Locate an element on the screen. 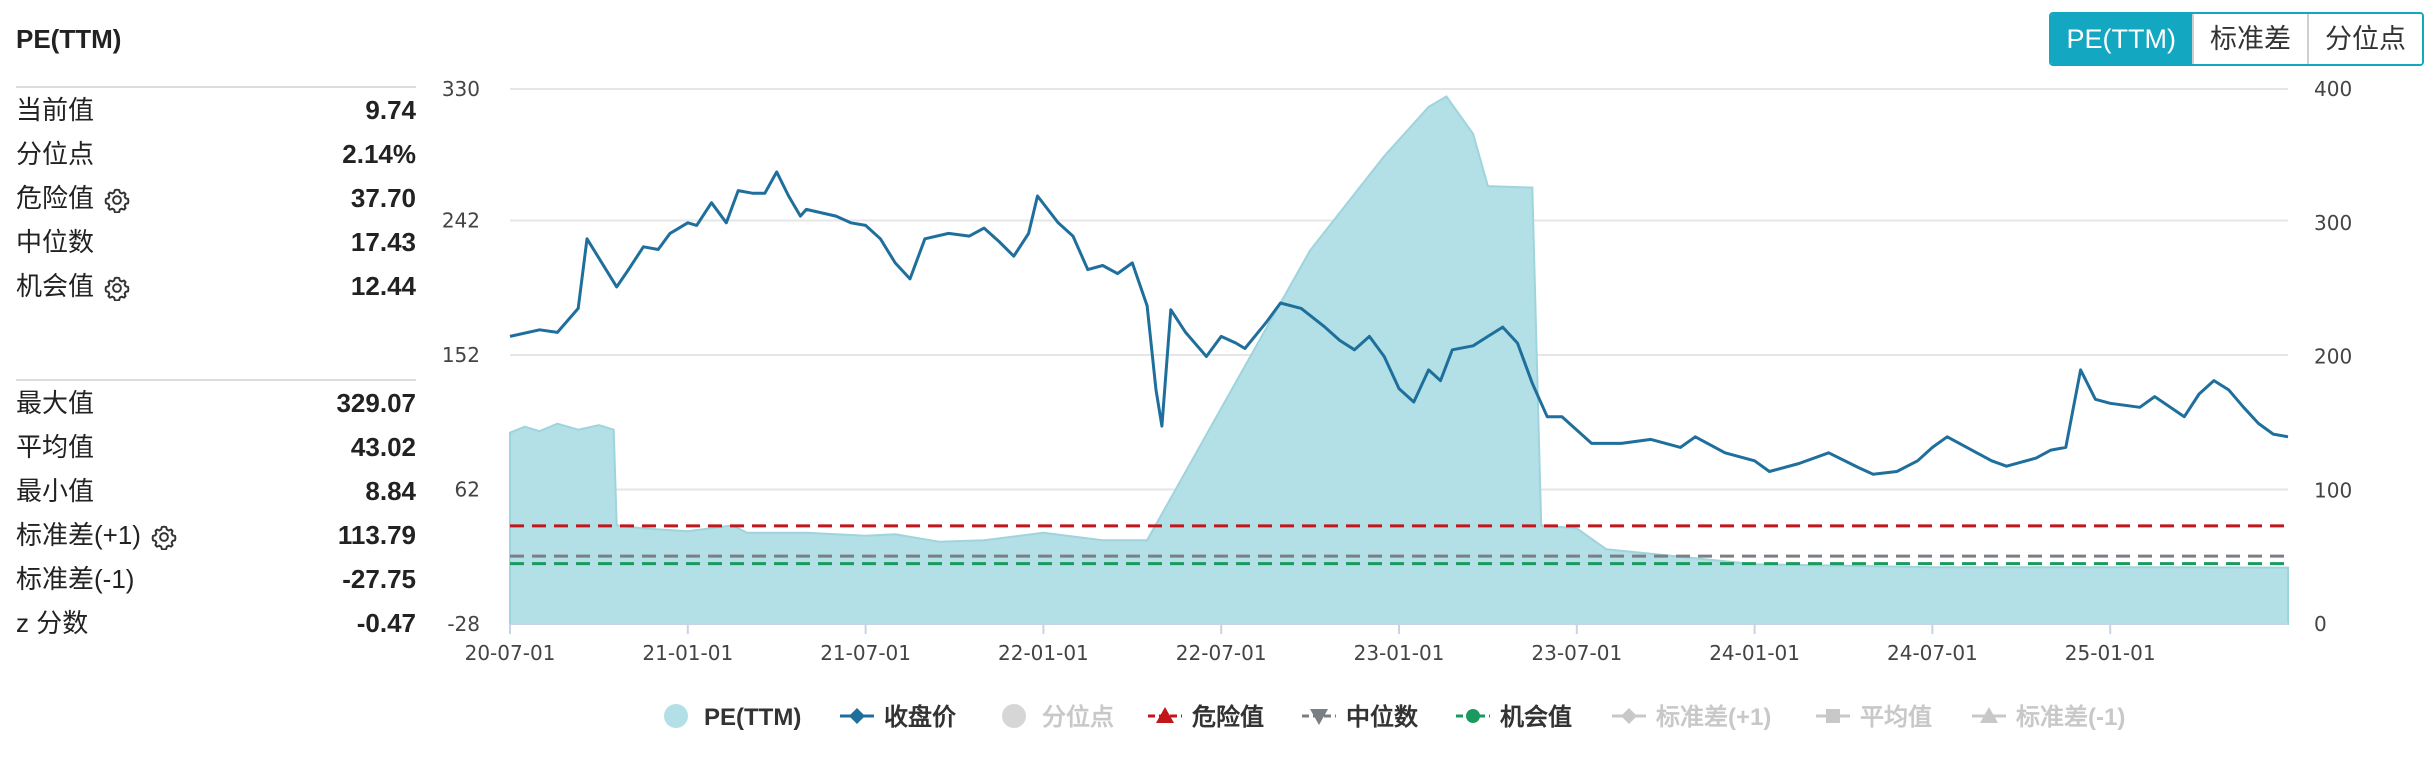  stat-value: -0.47 is located at coordinates (386, 623).